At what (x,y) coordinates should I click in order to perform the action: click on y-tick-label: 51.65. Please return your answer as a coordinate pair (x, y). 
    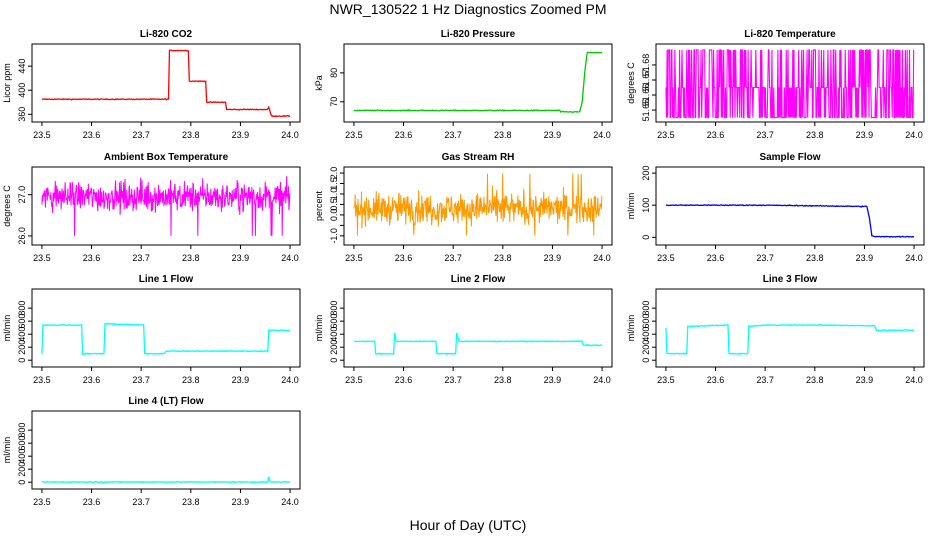
    Looking at the image, I should click on (646, 110).